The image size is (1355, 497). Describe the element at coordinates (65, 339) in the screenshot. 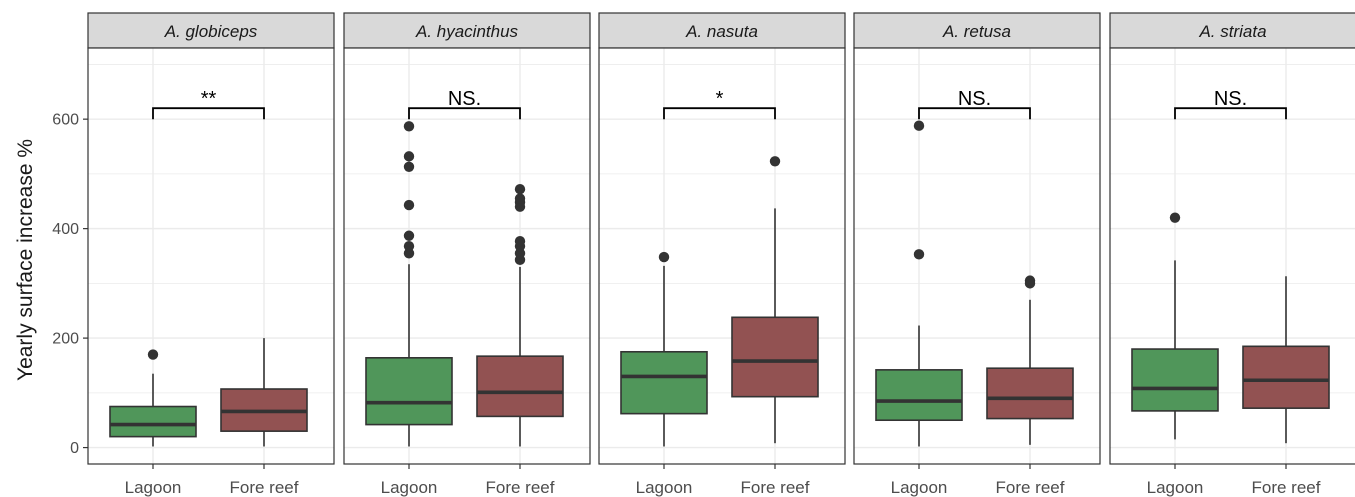

I see `y-tick-label: 200` at that location.